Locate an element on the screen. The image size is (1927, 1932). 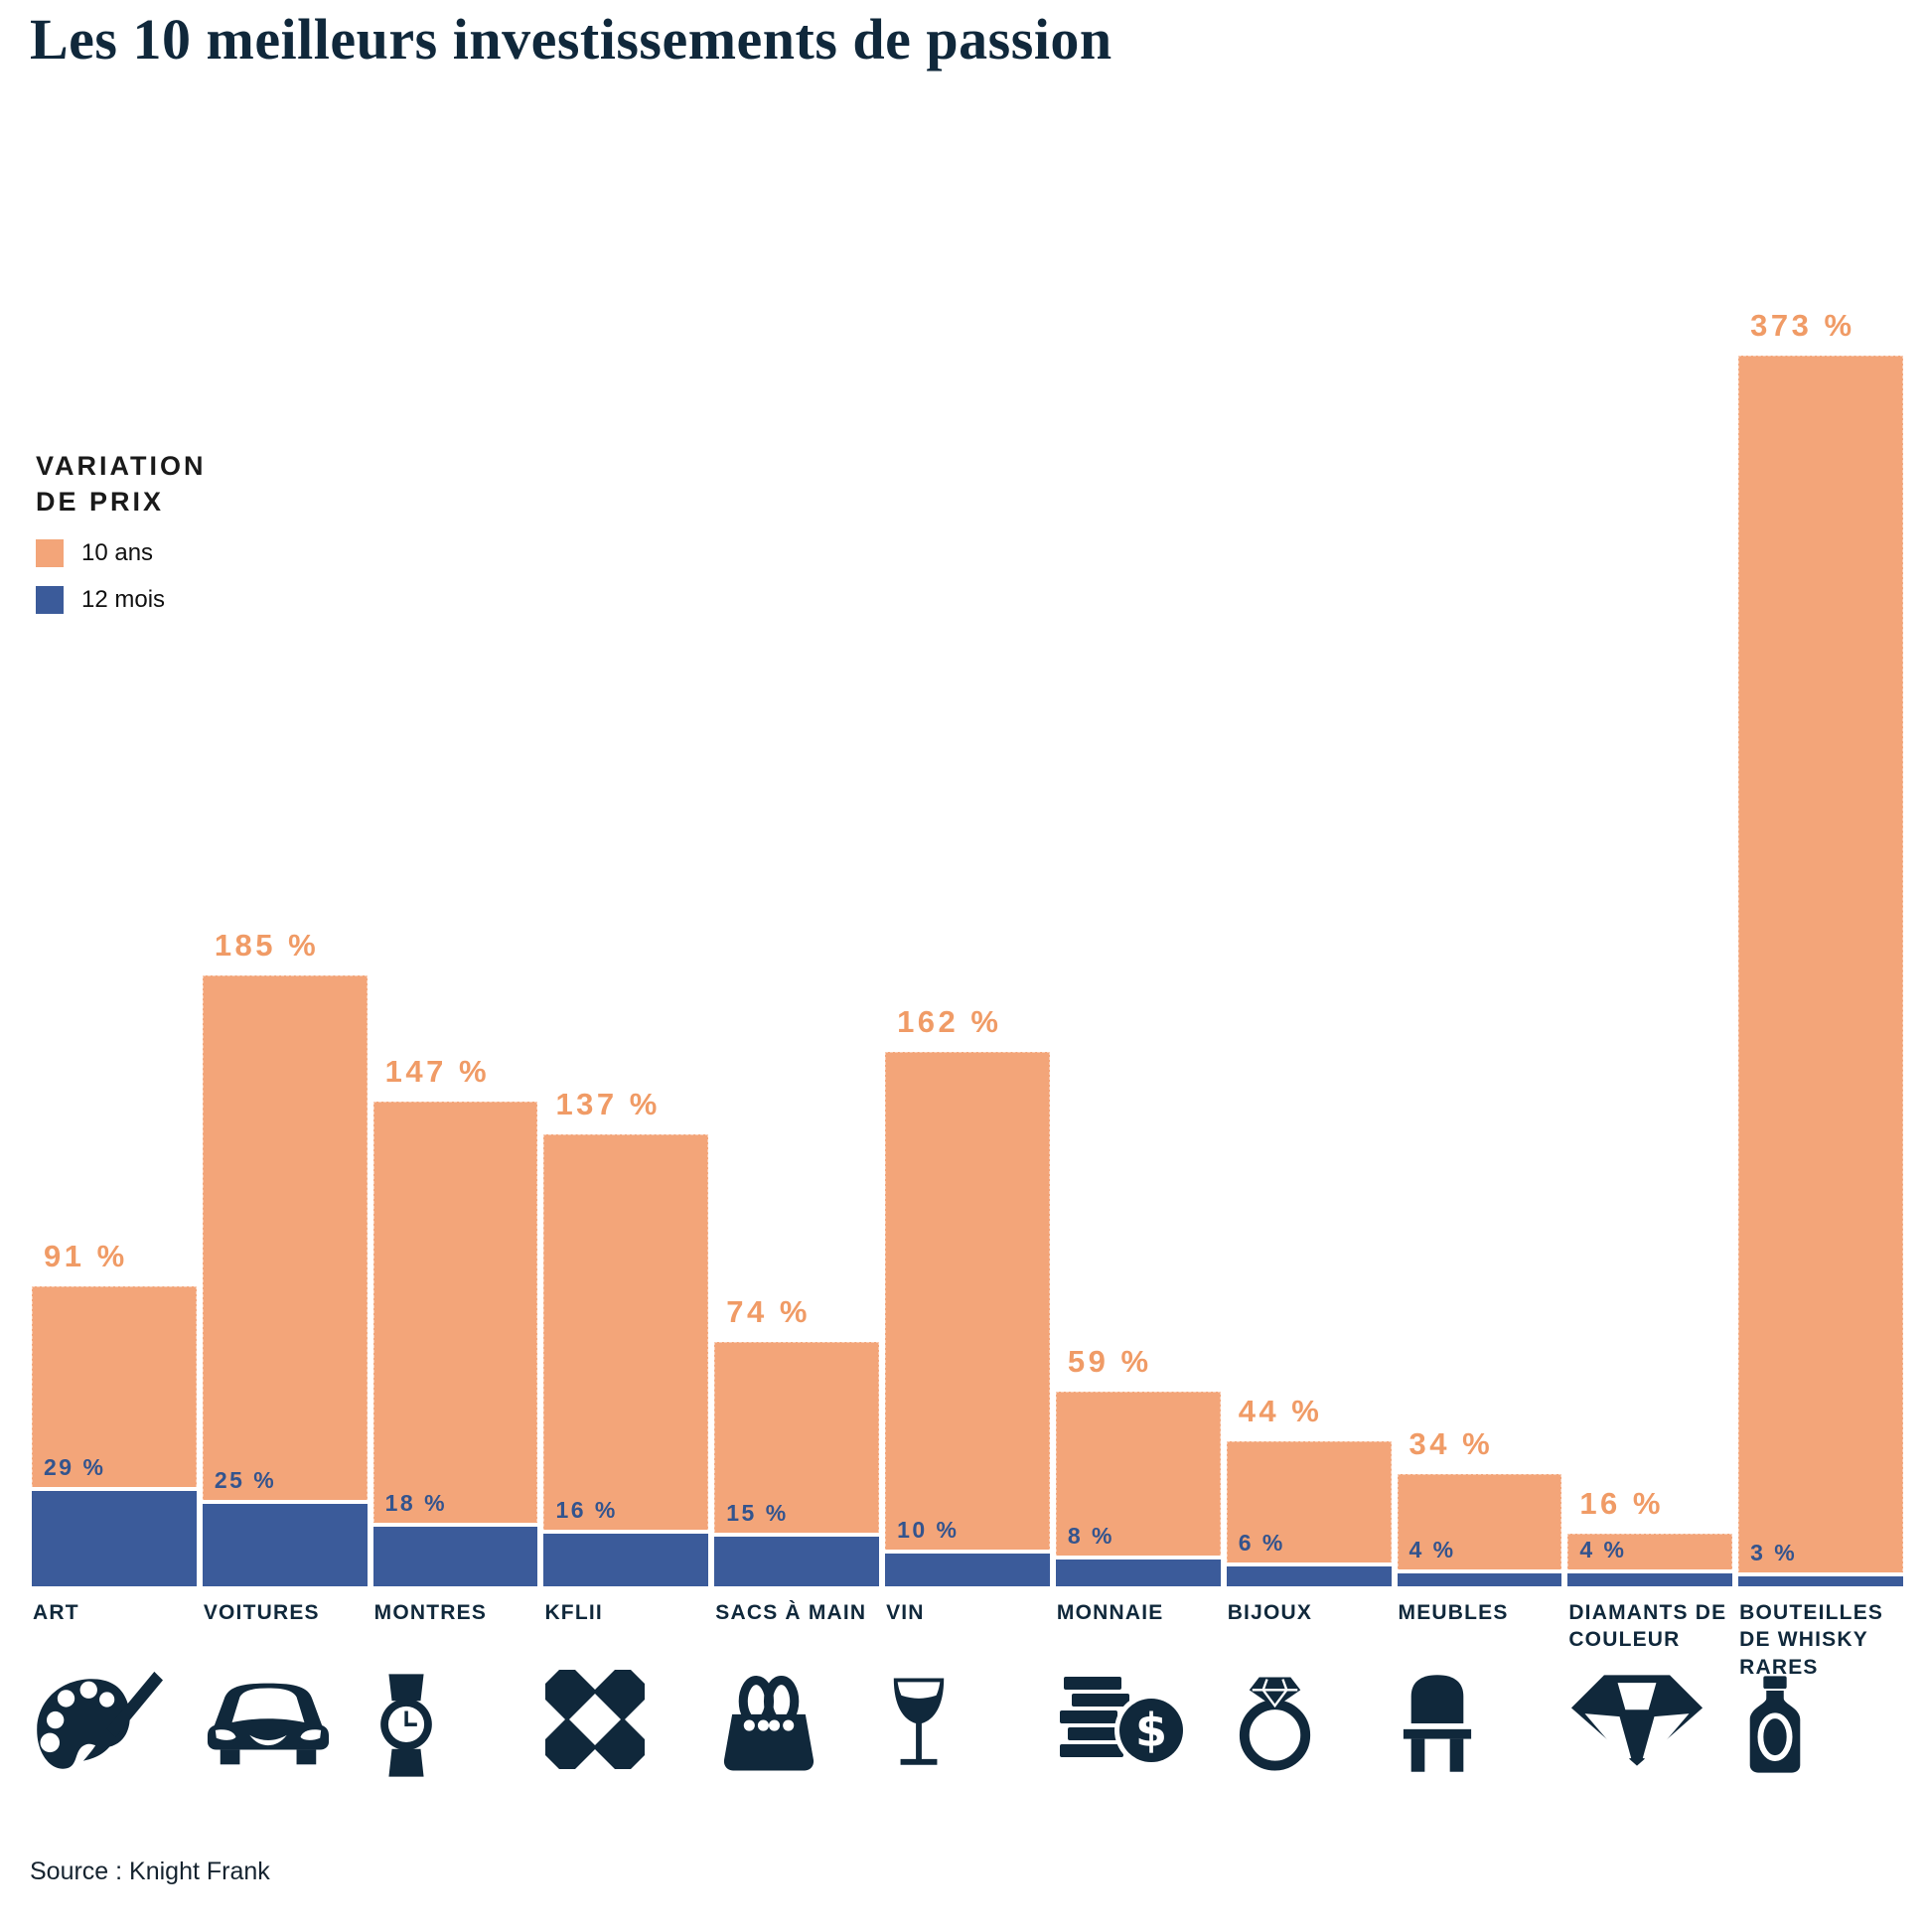
value-label-10-years: 91 % is located at coordinates (86, 1256).